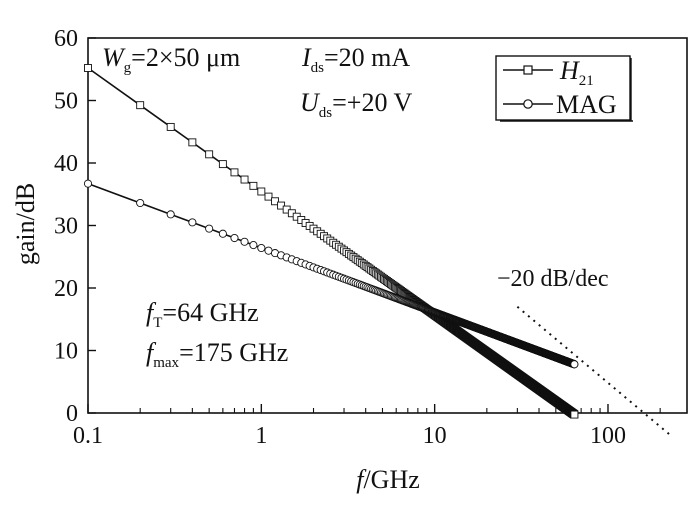  Describe the element at coordinates (72, 414) in the screenshot. I see `y-tick-label: 0` at that location.